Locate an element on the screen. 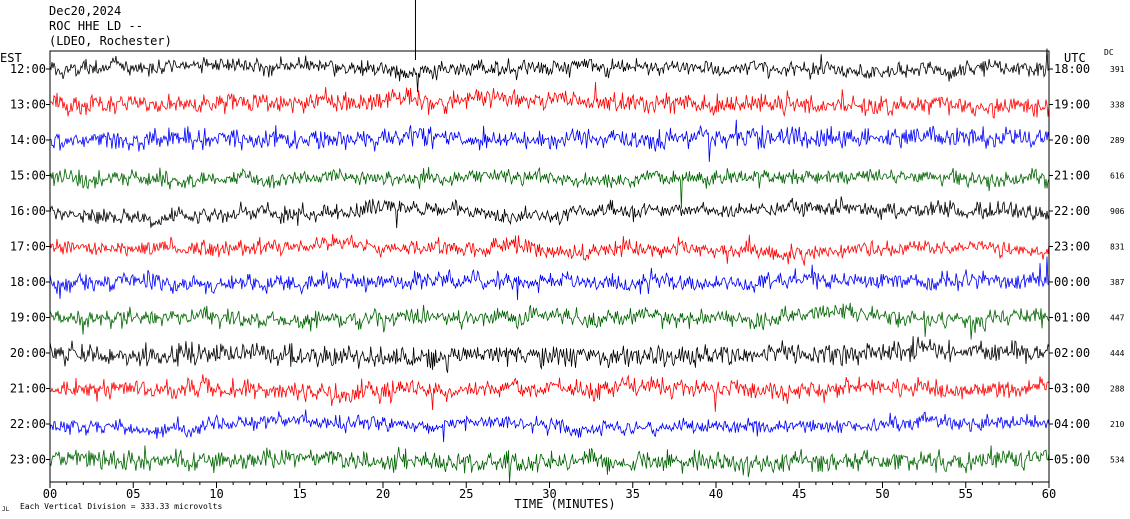 Image resolution: width=1130 pixels, height=519 pixels. x-axis-label: TIME (MINUTES) is located at coordinates (565, 504).